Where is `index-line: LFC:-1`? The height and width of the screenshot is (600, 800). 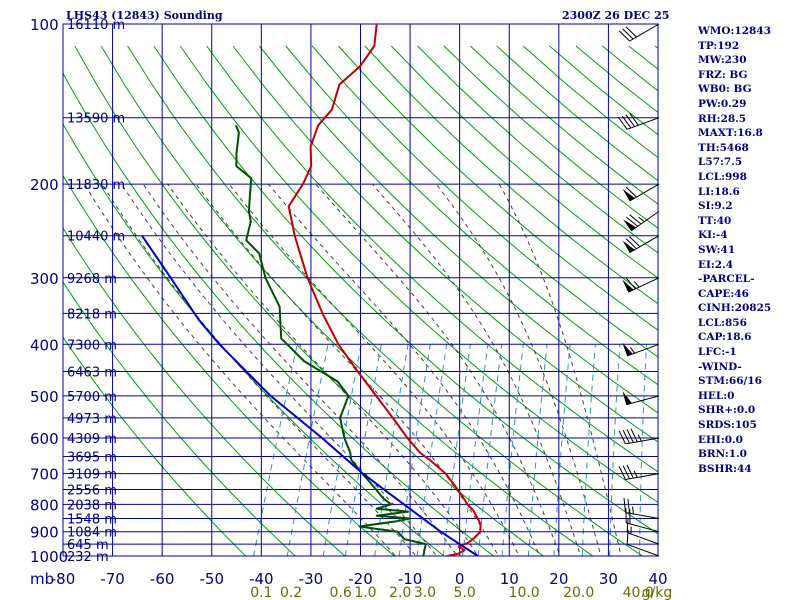
index-line: LFC:-1 is located at coordinates (717, 352).